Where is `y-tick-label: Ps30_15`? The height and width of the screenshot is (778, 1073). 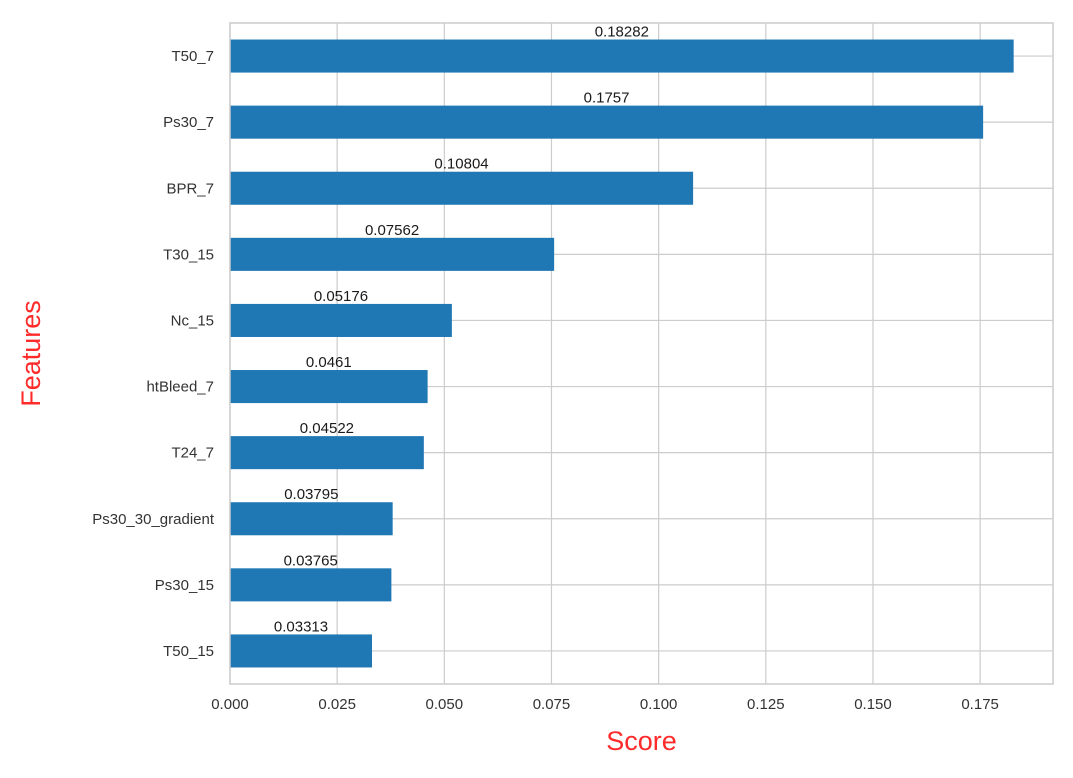 y-tick-label: Ps30_15 is located at coordinates (184, 585).